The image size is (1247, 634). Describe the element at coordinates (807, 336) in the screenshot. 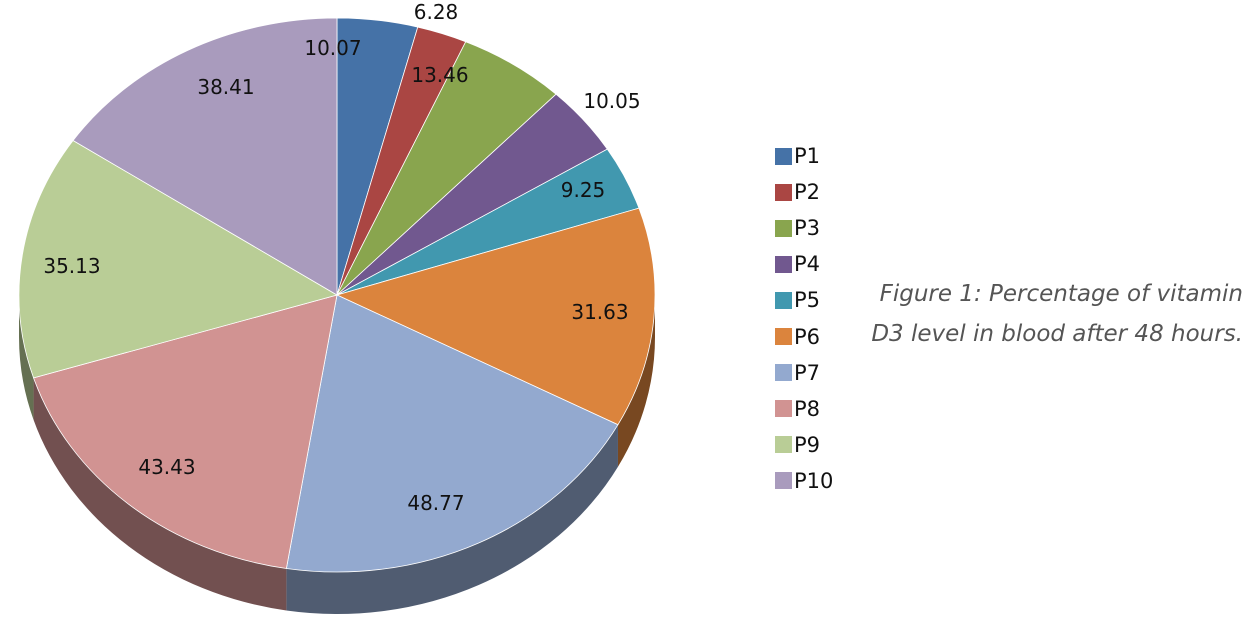

I see `legend-label: P6` at that location.